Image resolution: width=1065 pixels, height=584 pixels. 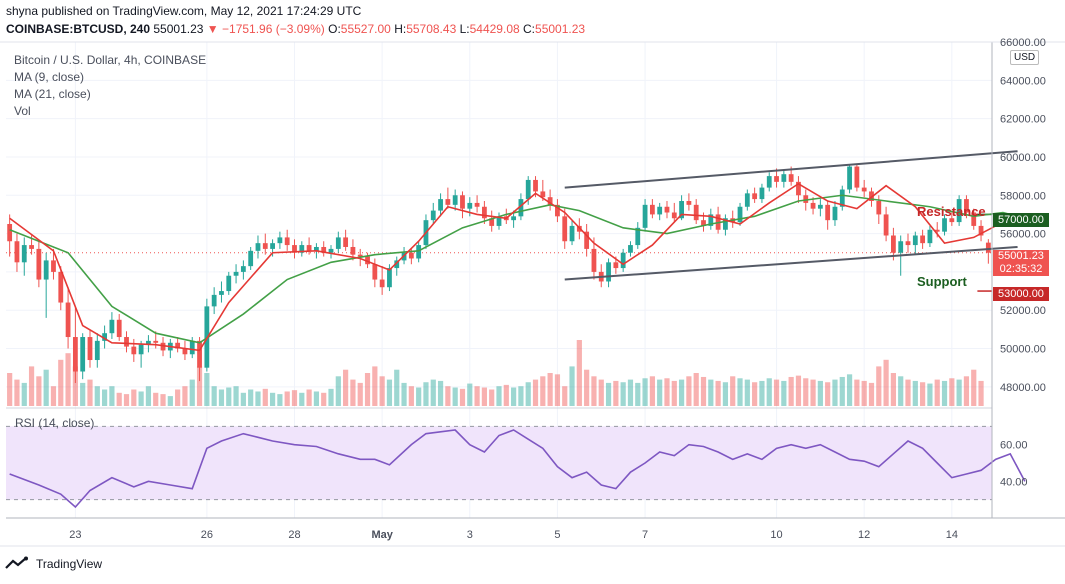 What do you see at coordinates (1014, 482) in the screenshot?
I see `rsi-tick-label: 40.00` at bounding box center [1014, 482].